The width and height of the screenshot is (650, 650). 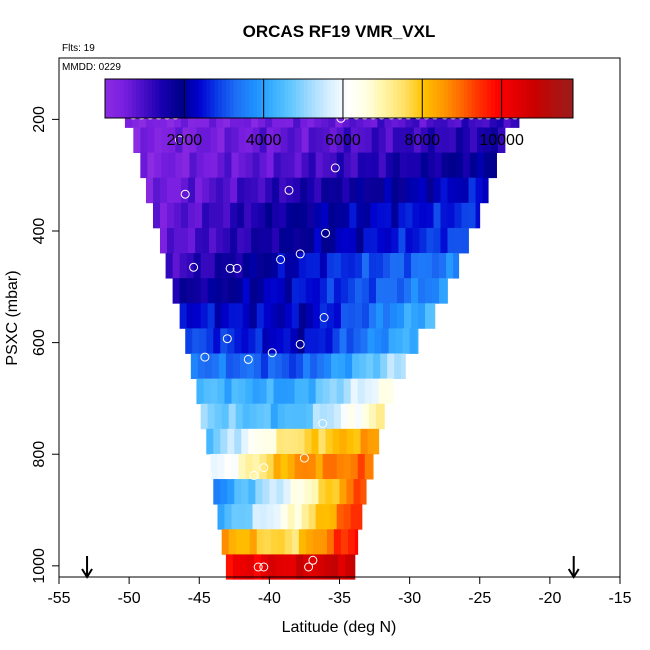 What do you see at coordinates (199, 598) in the screenshot?
I see `x-tick-label: -45` at bounding box center [199, 598].